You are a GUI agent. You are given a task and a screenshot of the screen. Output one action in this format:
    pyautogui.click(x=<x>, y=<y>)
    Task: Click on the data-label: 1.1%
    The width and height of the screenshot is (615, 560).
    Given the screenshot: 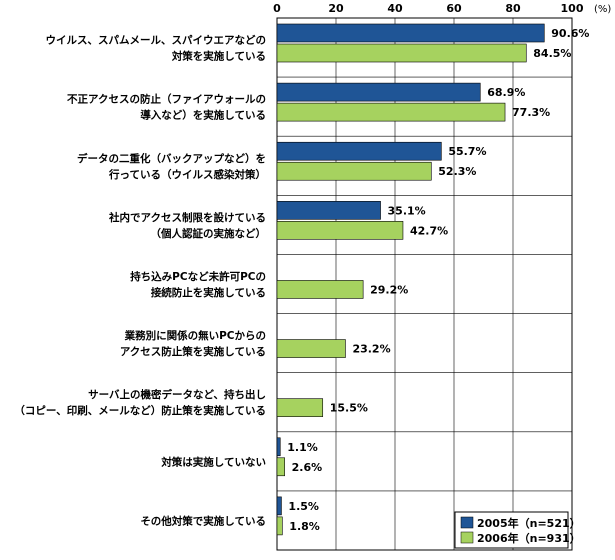 What is the action you would take?
    pyautogui.click(x=302, y=447)
    